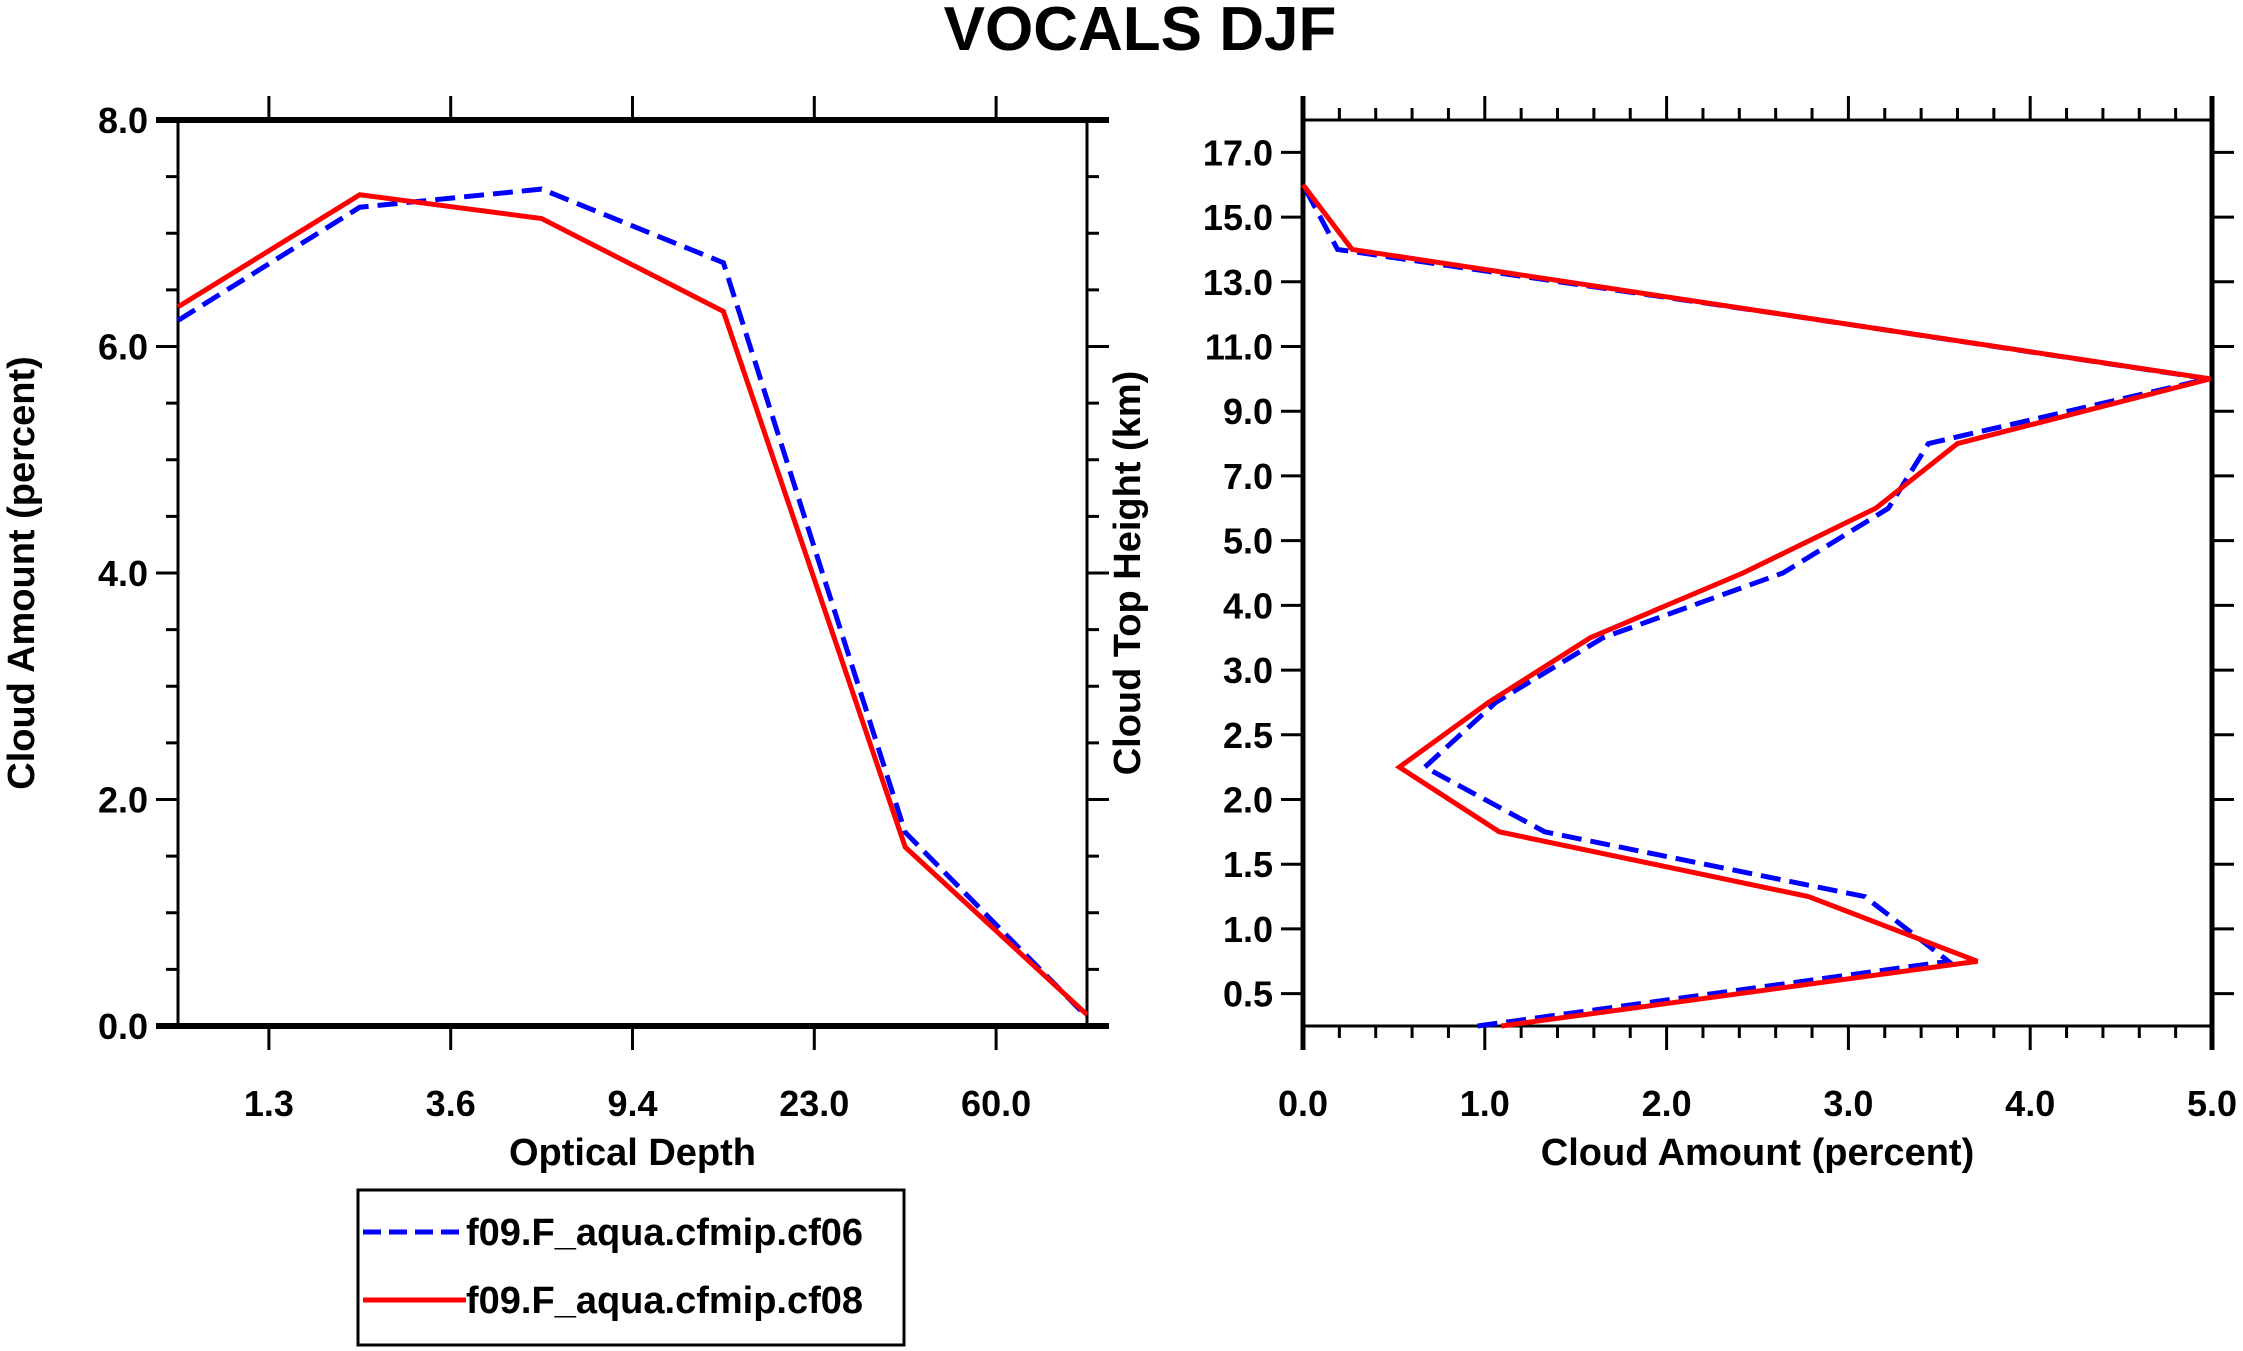 This screenshot has width=2243, height=1351. What do you see at coordinates (1128, 573) in the screenshot?
I see `y-axis-title: Cloud Top Height (km)` at bounding box center [1128, 573].